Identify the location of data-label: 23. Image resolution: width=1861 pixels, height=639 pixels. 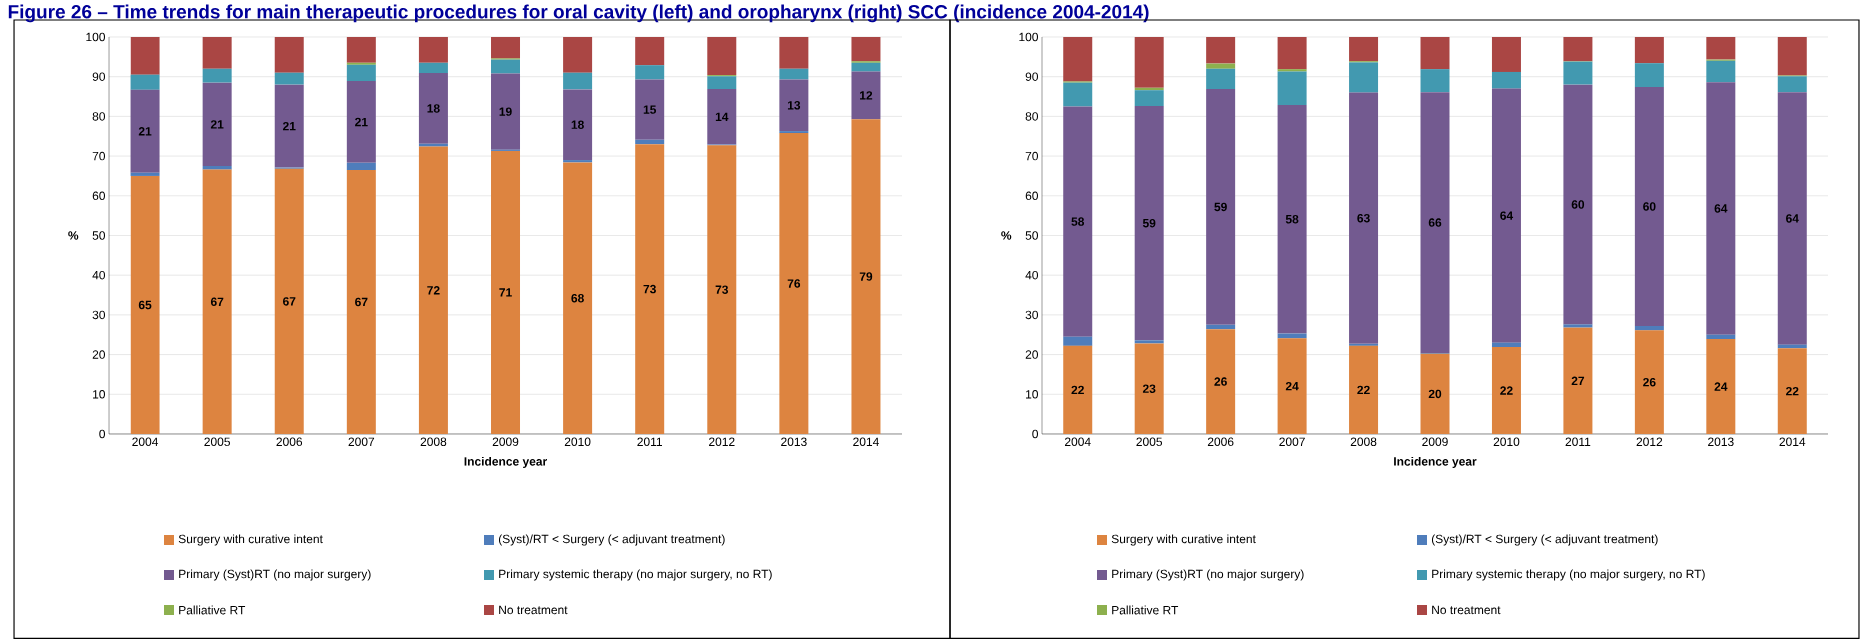
(1149, 388).